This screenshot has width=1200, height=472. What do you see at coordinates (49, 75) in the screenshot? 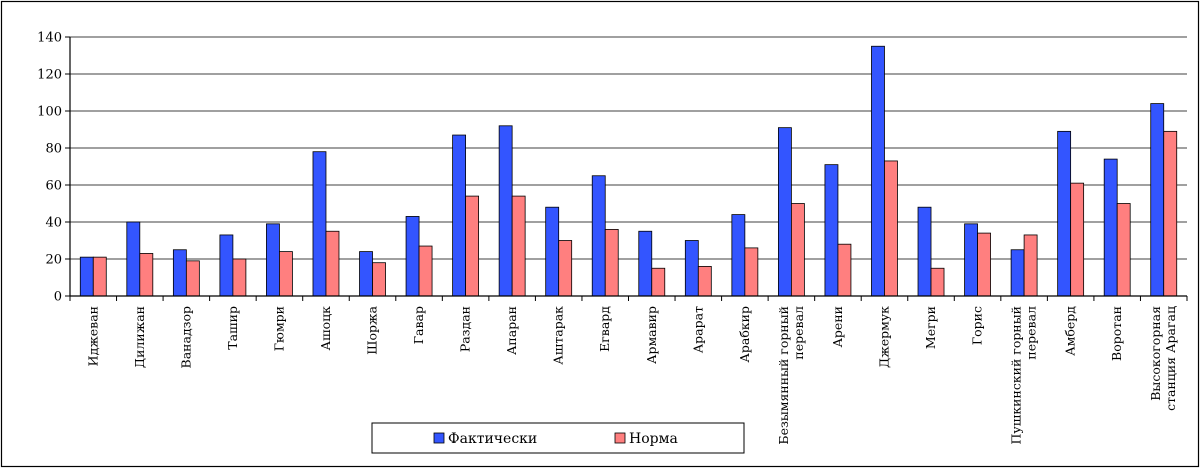
I see `y-tick-label: 120` at bounding box center [49, 75].